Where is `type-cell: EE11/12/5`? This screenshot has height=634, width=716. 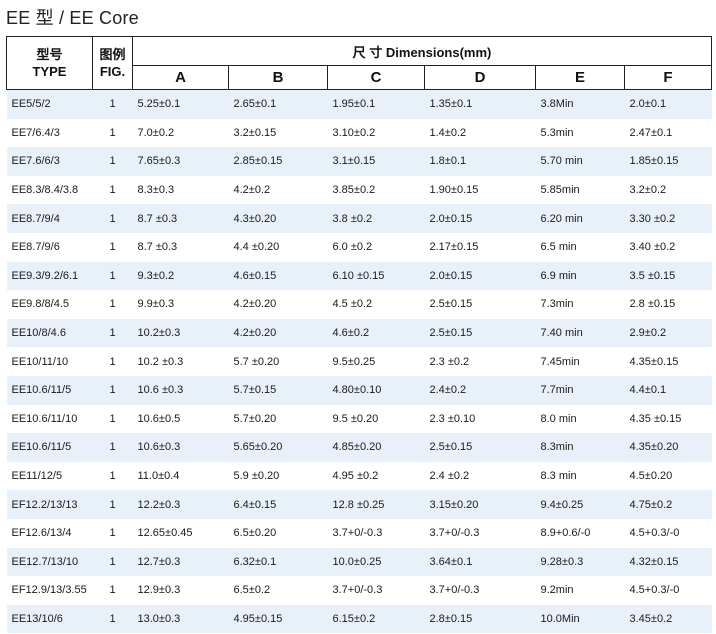
type-cell: EE11/12/5 is located at coordinates (37, 476).